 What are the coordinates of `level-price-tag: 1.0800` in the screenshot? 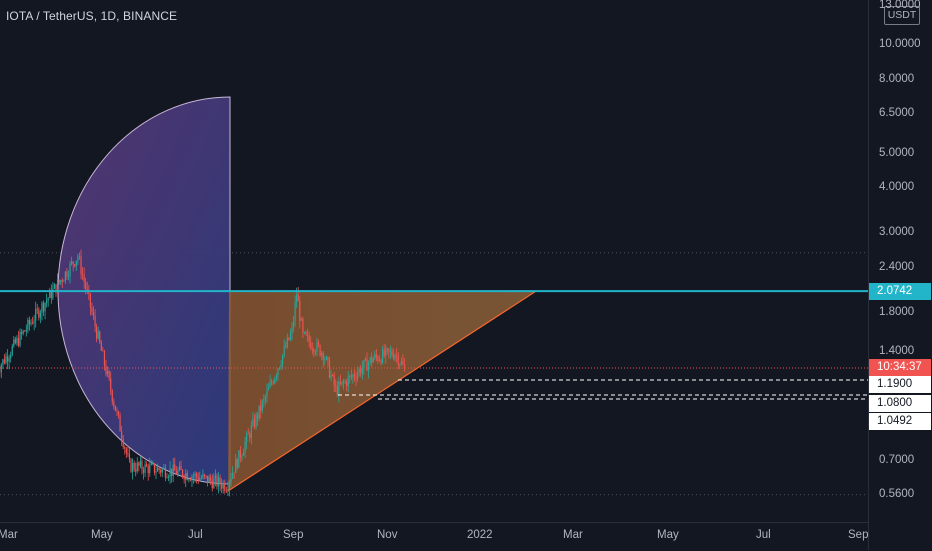 It's located at (900, 403).